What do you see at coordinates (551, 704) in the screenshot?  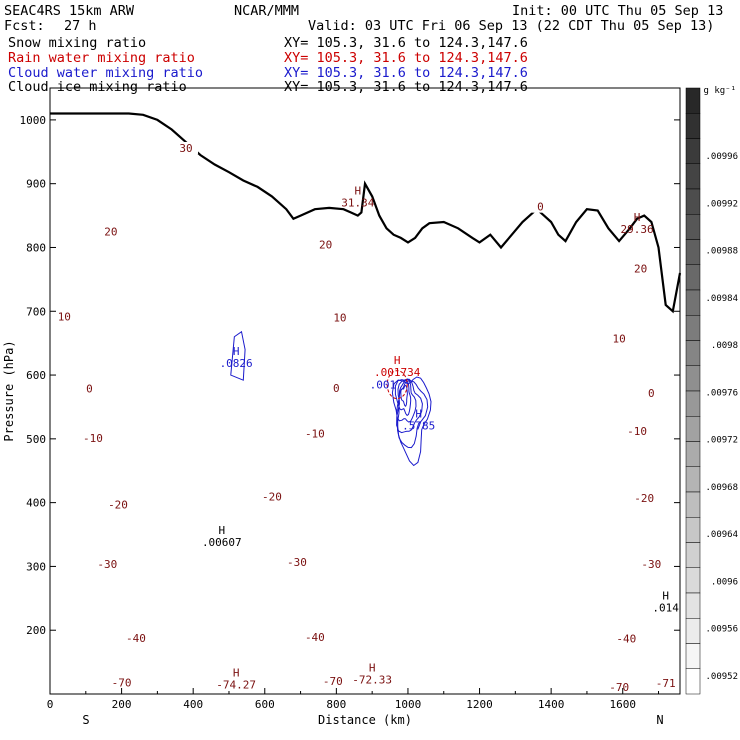 I see `x-tick-label: 1400` at bounding box center [551, 704].